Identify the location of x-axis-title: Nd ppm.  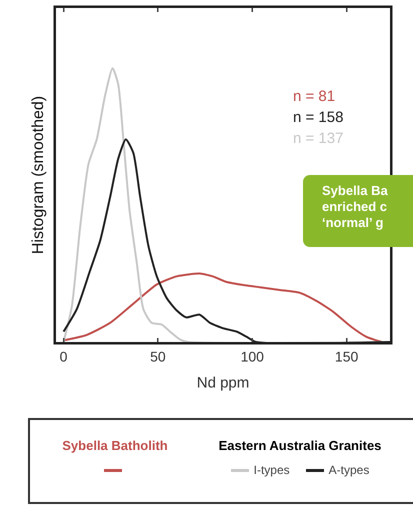
(223, 383).